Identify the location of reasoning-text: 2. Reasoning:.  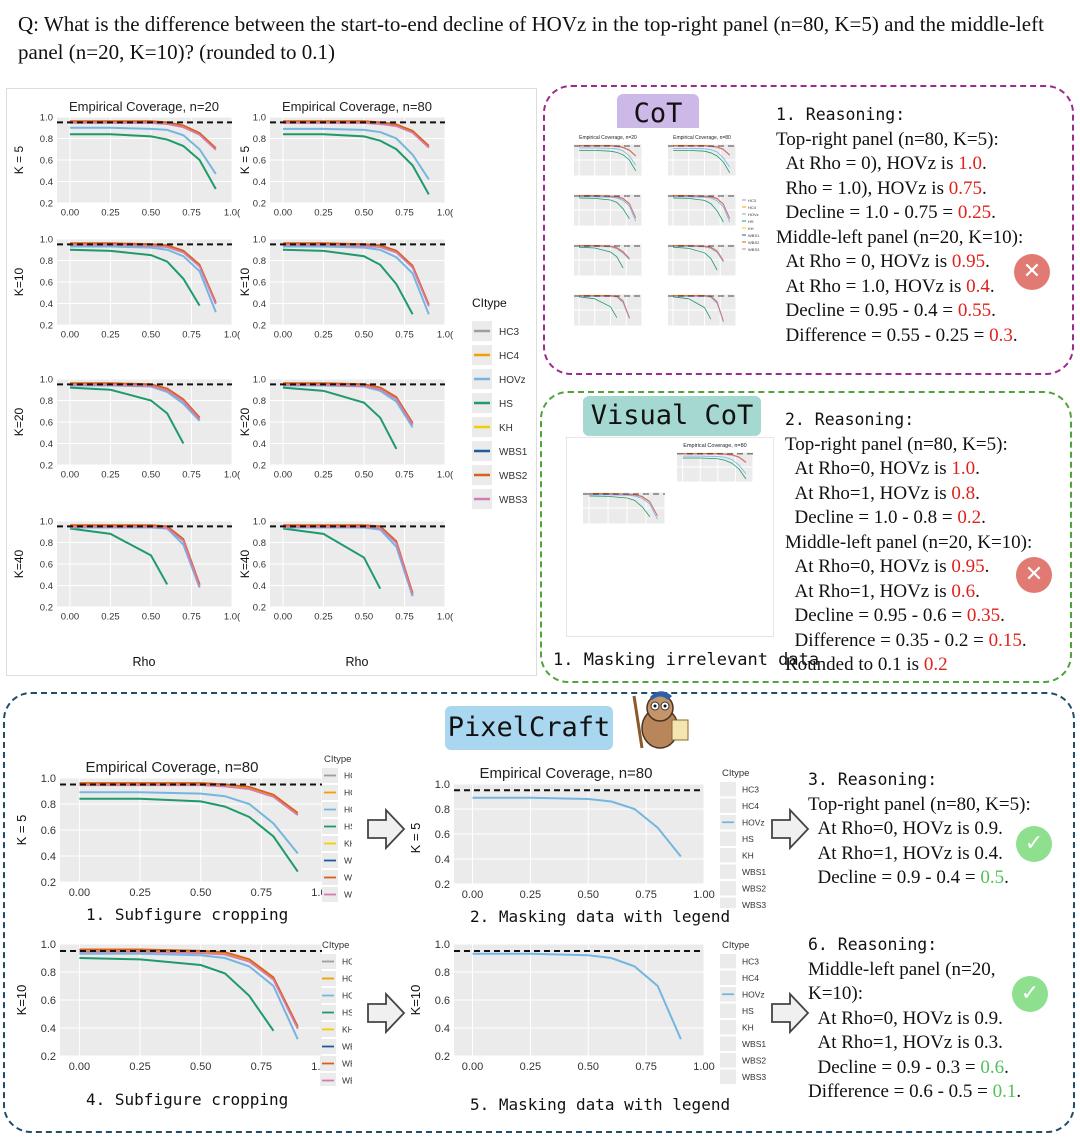
(850, 419).